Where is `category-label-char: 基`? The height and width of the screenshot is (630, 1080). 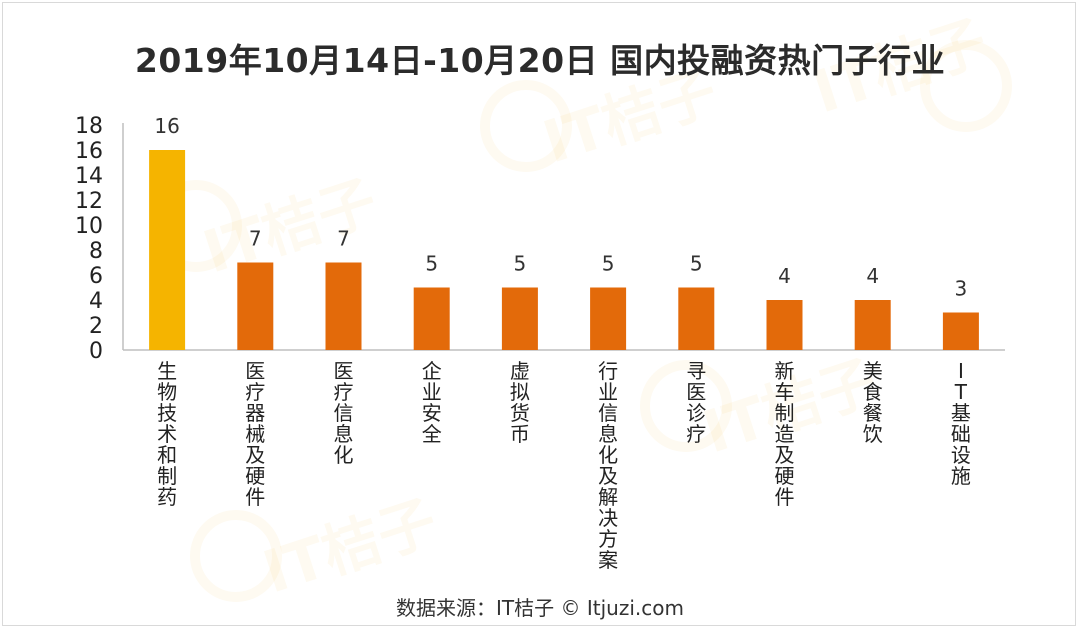 category-label-char: 基 is located at coordinates (961, 413).